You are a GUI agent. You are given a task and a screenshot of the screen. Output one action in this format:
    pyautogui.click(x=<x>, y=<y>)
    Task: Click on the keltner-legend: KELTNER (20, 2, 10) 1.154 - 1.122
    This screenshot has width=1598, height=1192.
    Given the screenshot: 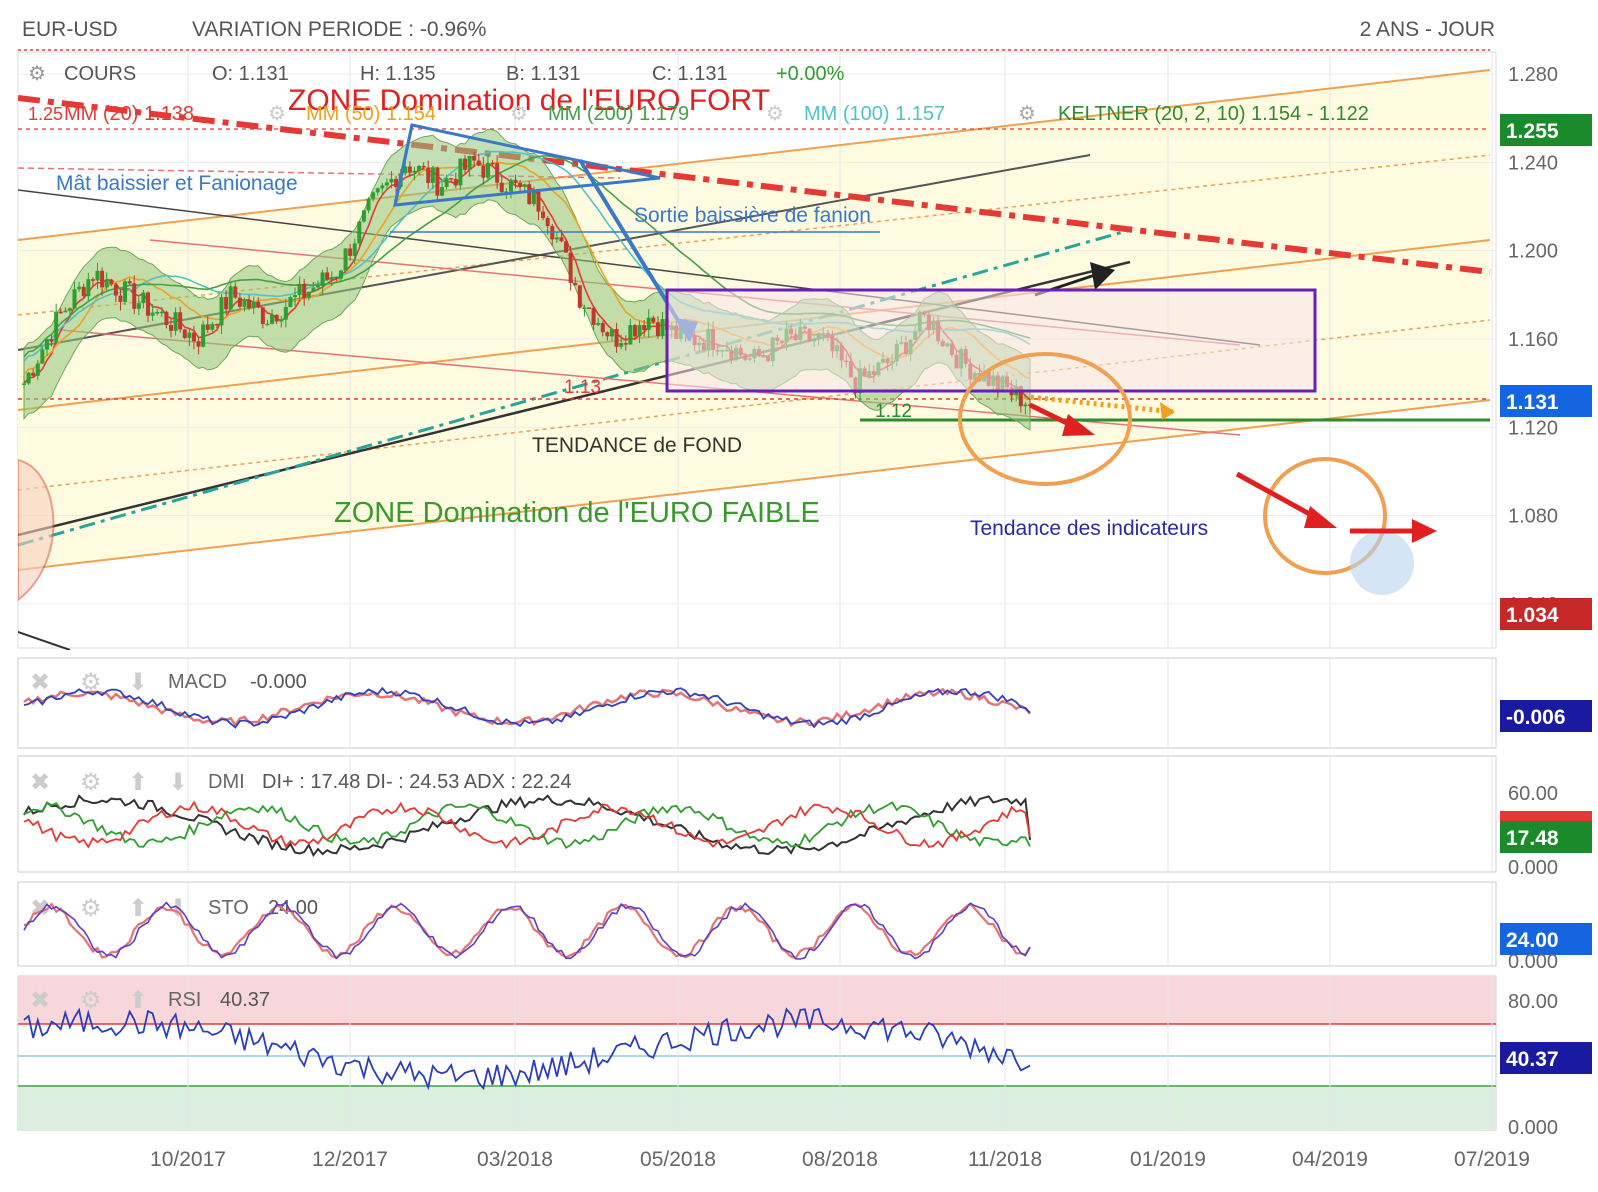 What is the action you would take?
    pyautogui.click(x=1213, y=114)
    